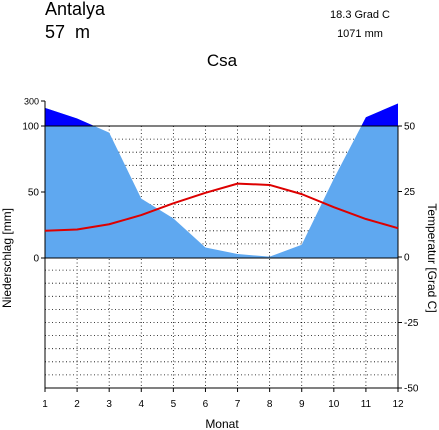 The width and height of the screenshot is (439, 430). What do you see at coordinates (360, 34) in the screenshot?
I see `annual-precipitation: 1071 mm` at bounding box center [360, 34].